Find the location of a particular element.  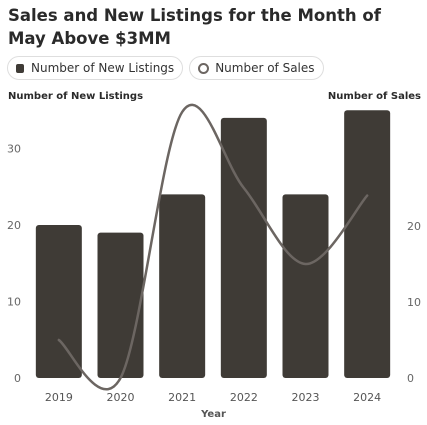

bar-2022 is located at coordinates (243, 248).